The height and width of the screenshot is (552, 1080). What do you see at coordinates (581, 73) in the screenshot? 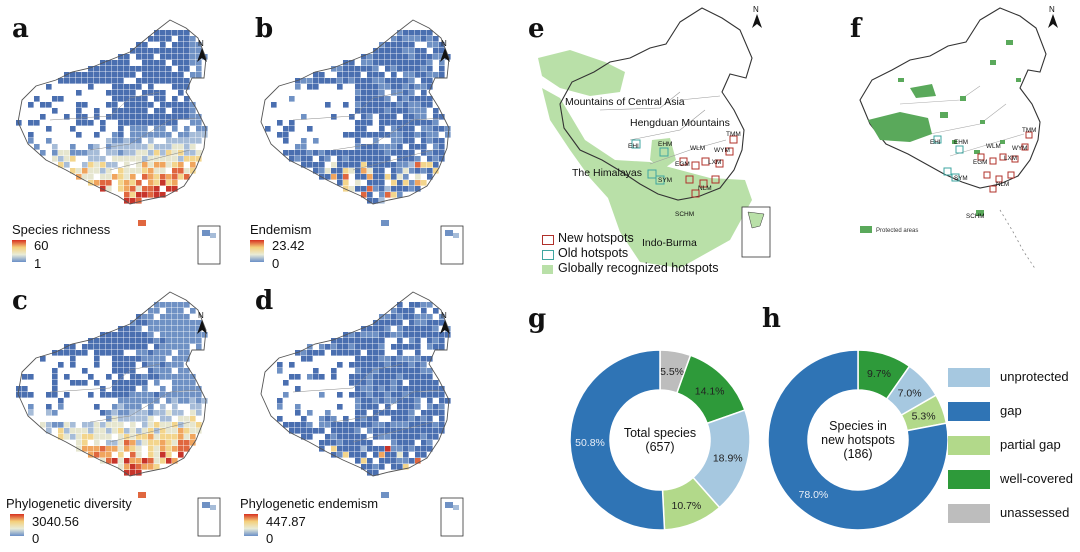
I see `hotspot-central-asia` at bounding box center [581, 73].